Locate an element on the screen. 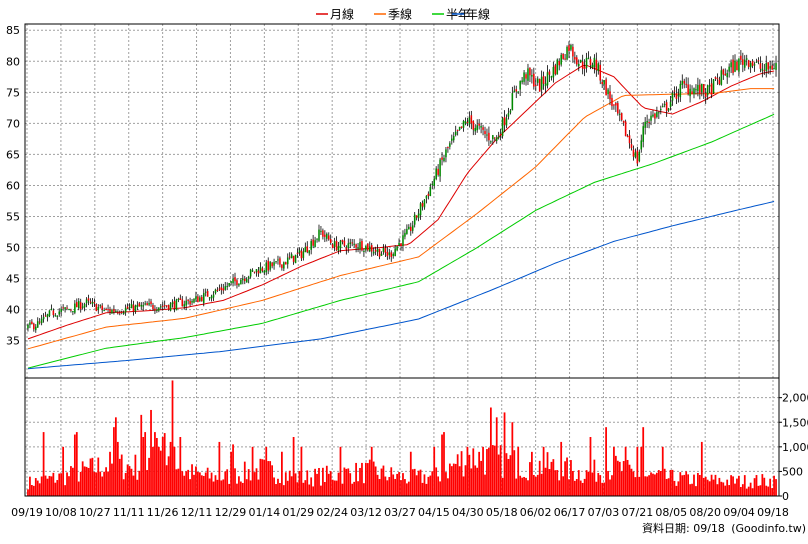 The height and width of the screenshot is (544, 808). footer-source: (Goodinfo.tw) is located at coordinates (768, 528).